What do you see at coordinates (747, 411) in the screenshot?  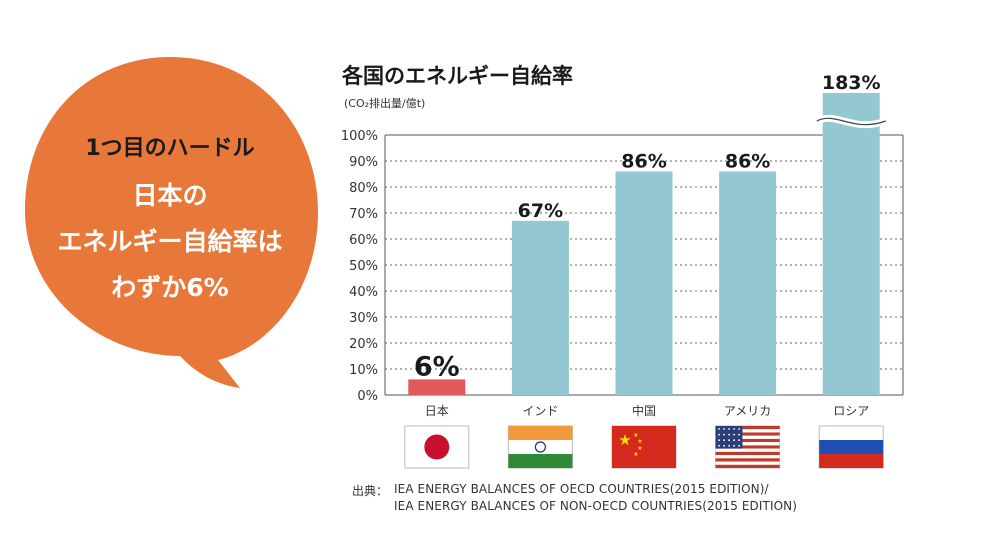 I see `x-tick-label: アメリカ` at bounding box center [747, 411].